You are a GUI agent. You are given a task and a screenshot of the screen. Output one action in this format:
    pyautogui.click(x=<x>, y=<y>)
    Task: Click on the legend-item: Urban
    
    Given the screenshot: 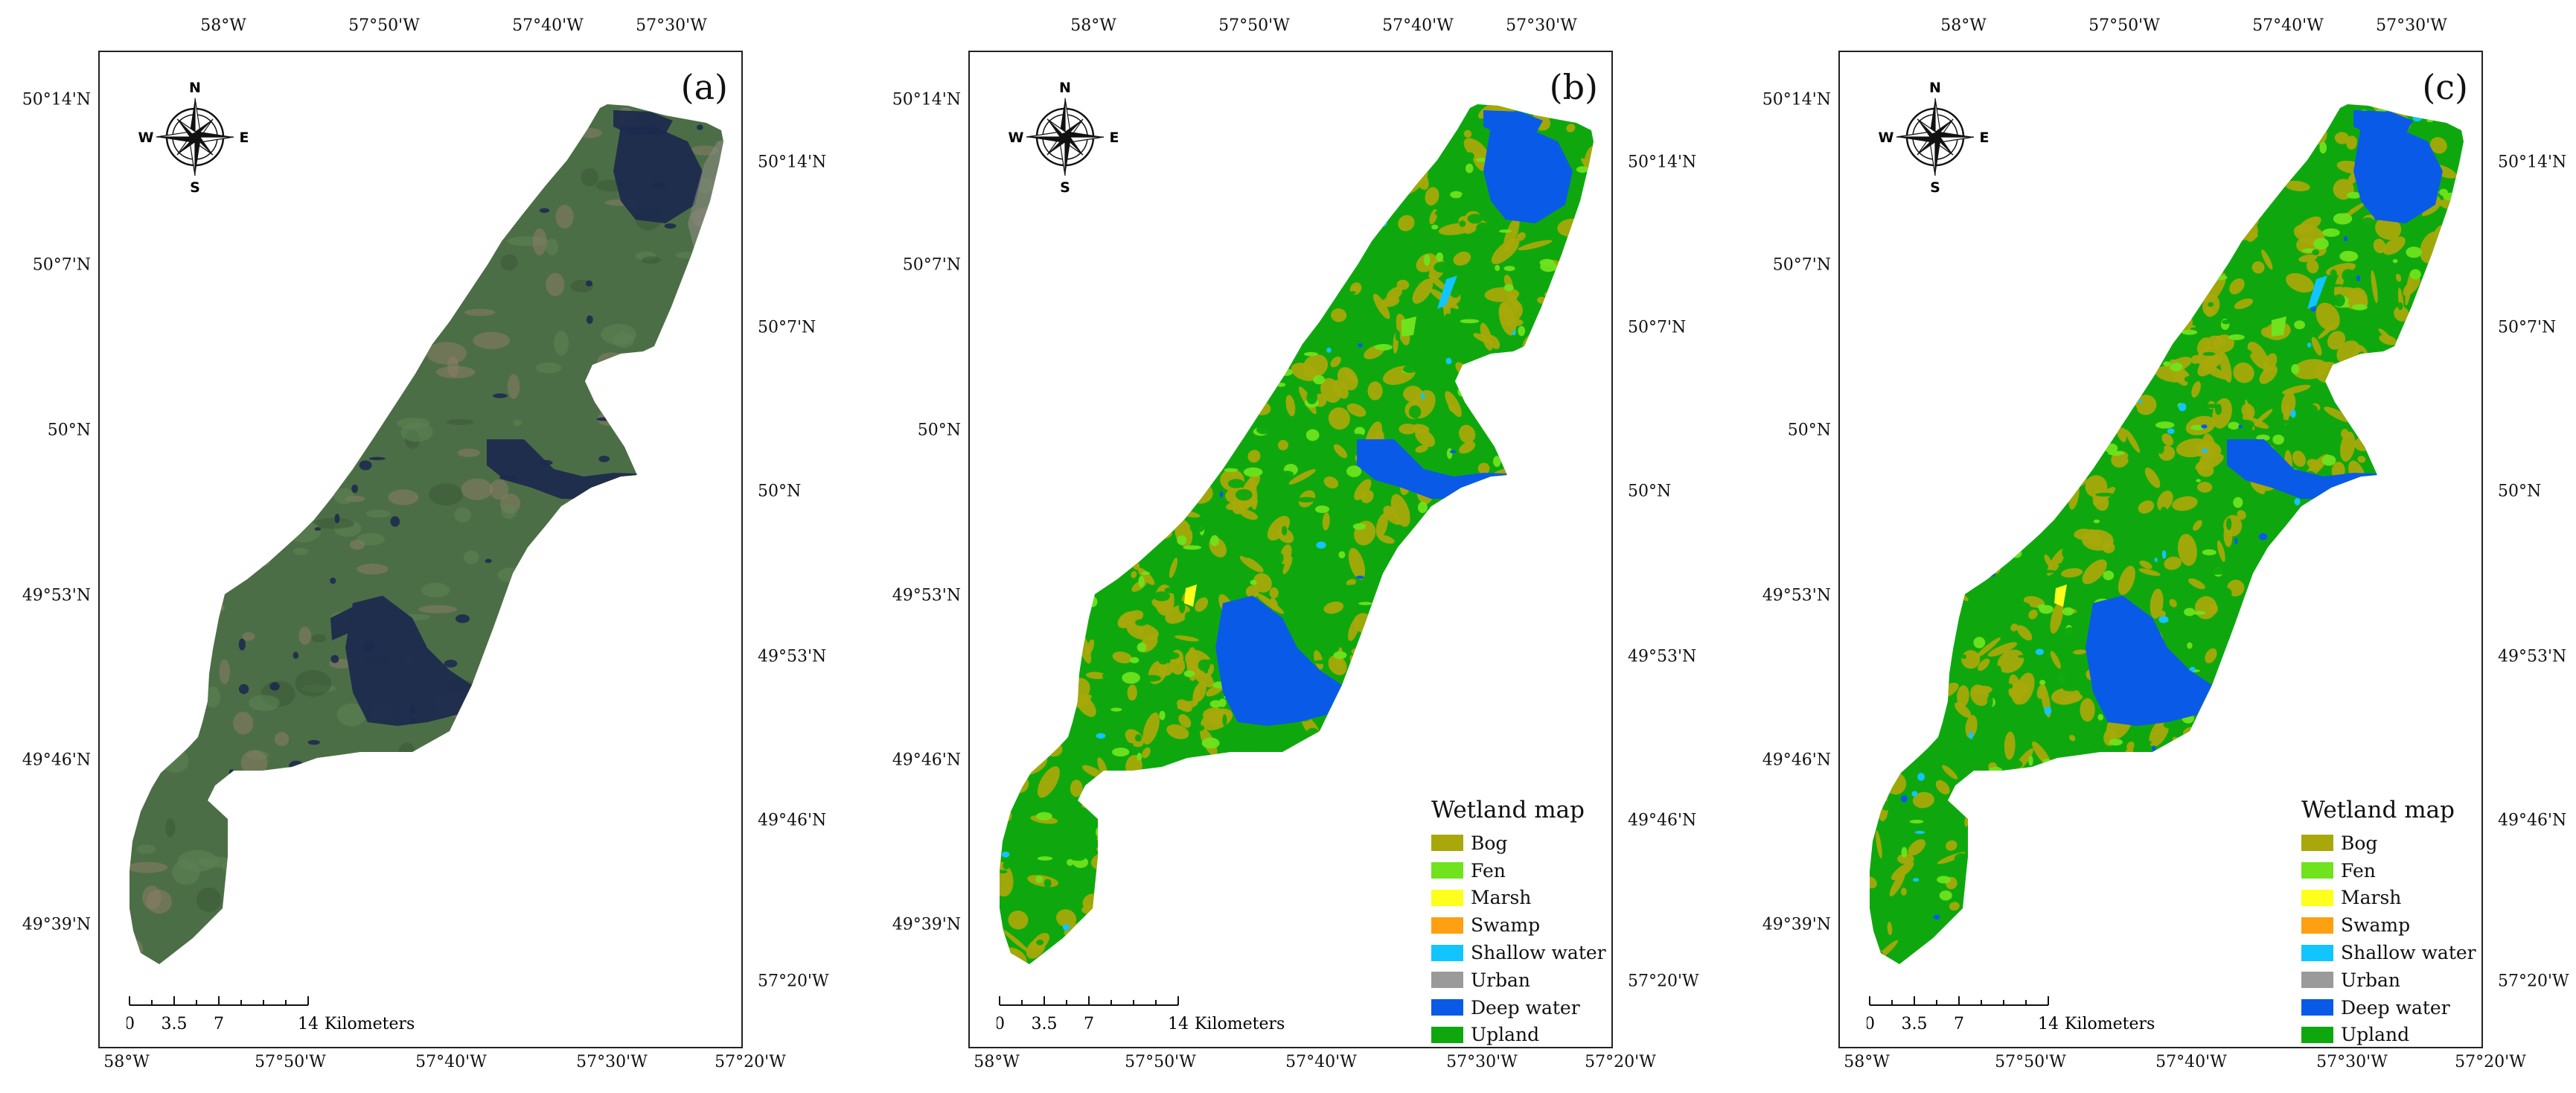 What is the action you would take?
    pyautogui.click(x=1521, y=980)
    